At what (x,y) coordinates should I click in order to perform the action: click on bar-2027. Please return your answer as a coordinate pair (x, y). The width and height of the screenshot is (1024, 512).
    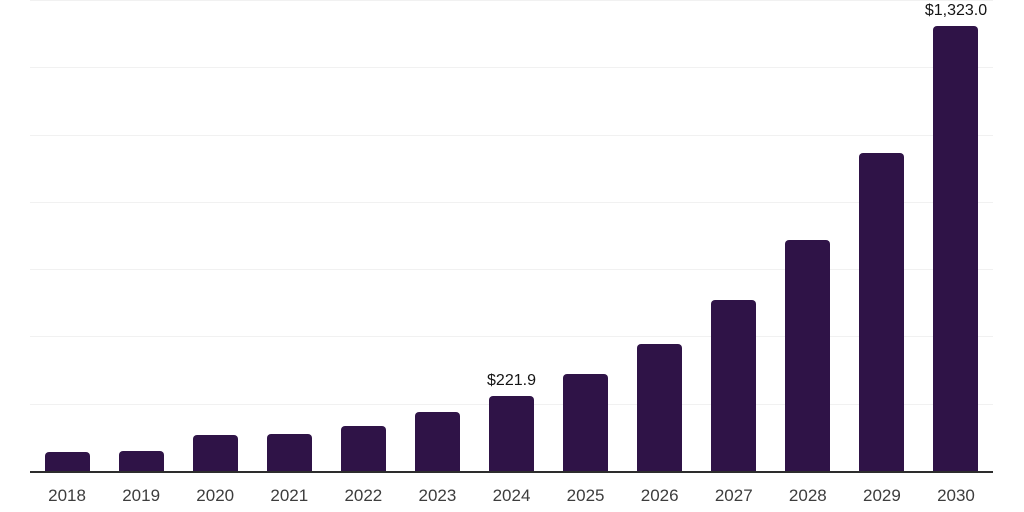
    Looking at the image, I should click on (734, 385).